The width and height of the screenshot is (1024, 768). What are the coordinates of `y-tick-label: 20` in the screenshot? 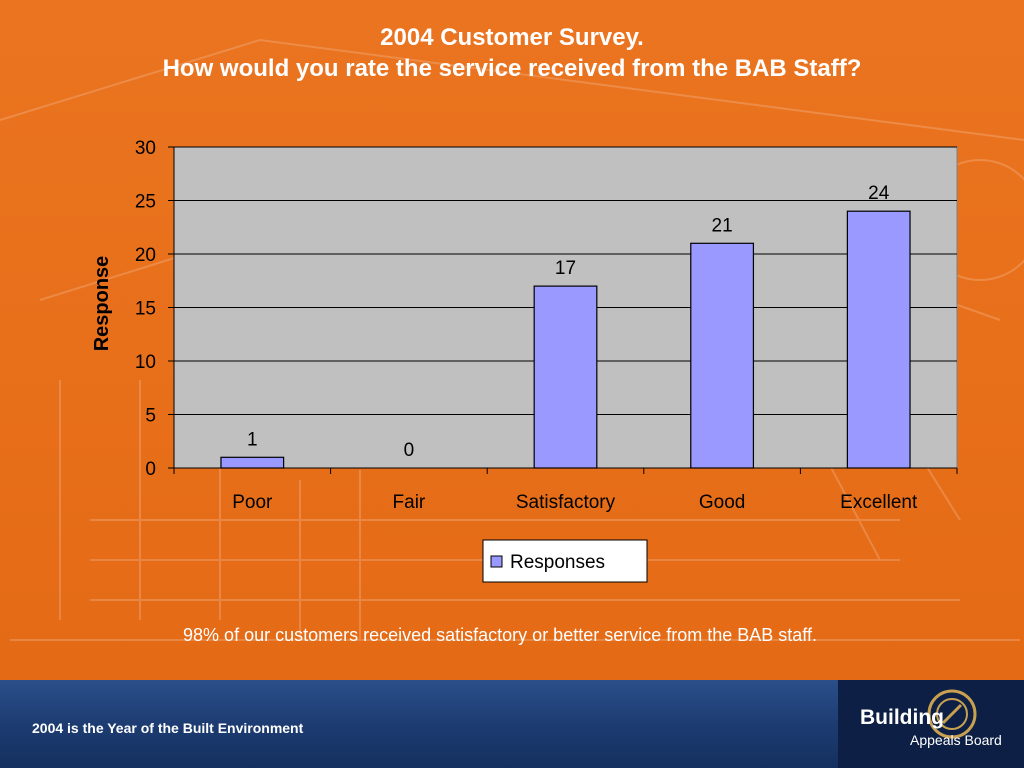 It's located at (145, 255).